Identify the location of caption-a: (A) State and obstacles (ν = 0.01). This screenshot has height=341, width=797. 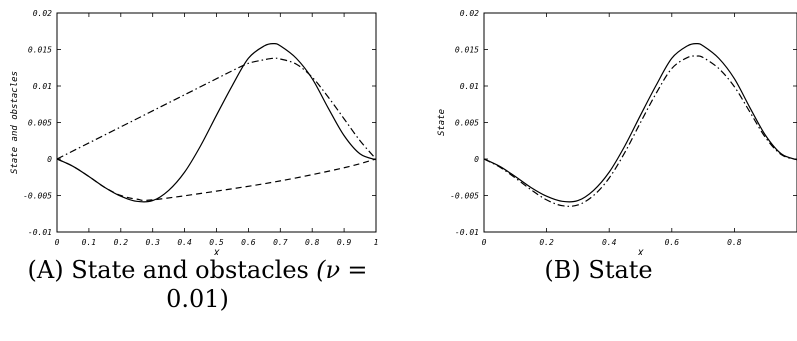
(197, 285).